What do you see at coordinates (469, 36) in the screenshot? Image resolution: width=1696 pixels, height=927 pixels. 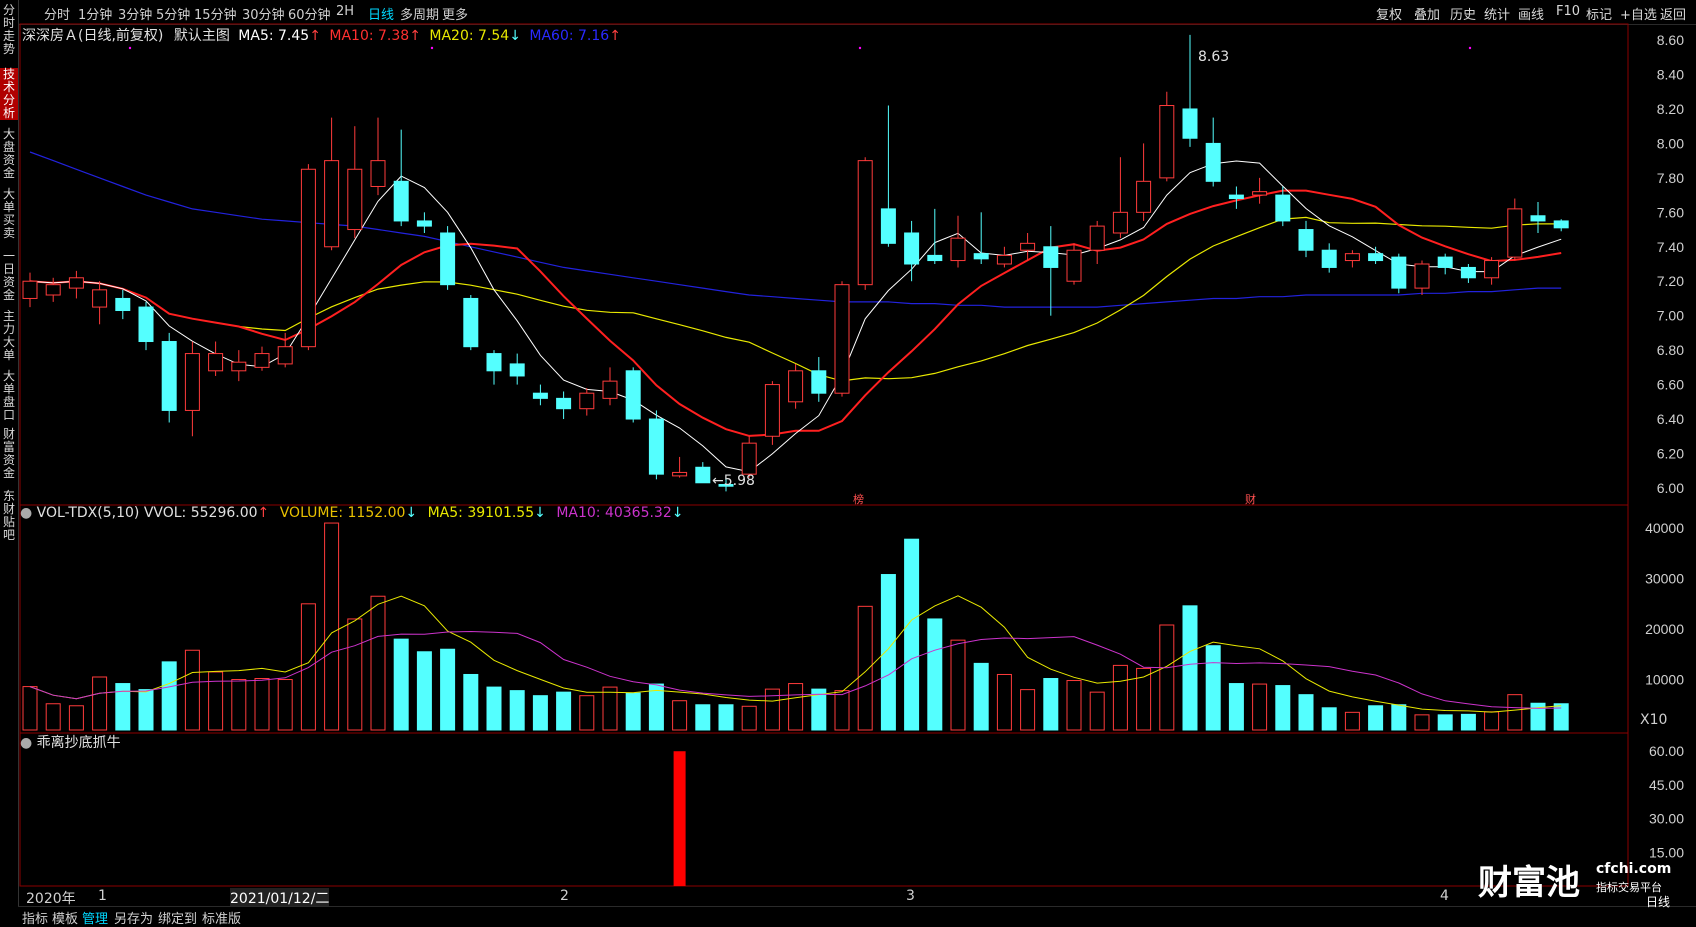 I see `ma20-legend: MA20: 7.54` at bounding box center [469, 36].